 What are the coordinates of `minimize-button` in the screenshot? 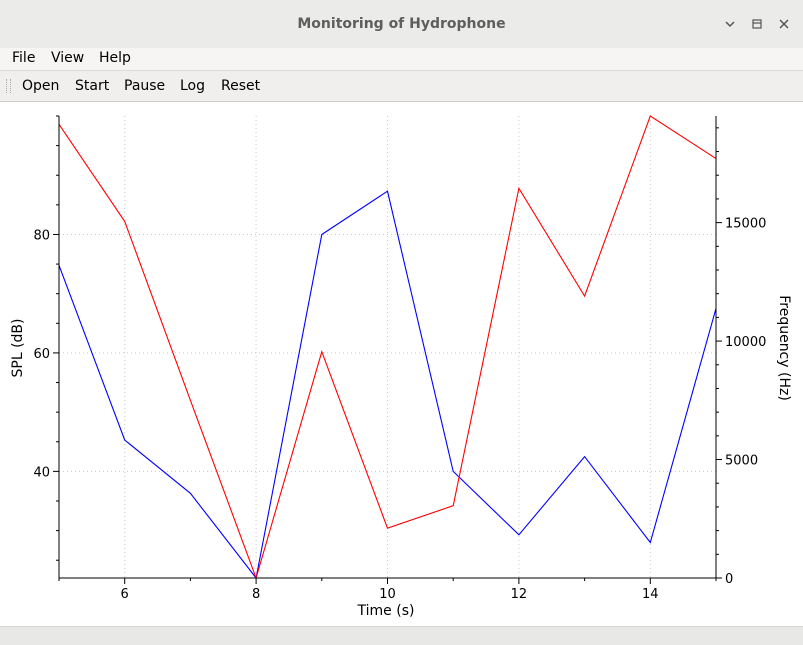 It's located at (730, 24).